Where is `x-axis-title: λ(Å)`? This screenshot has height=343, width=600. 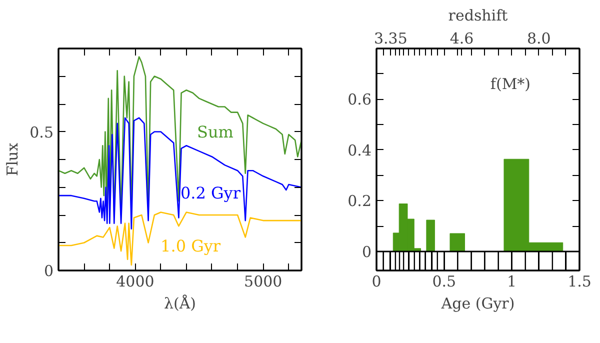
x-axis-title: λ(Å) is located at coordinates (180, 303).